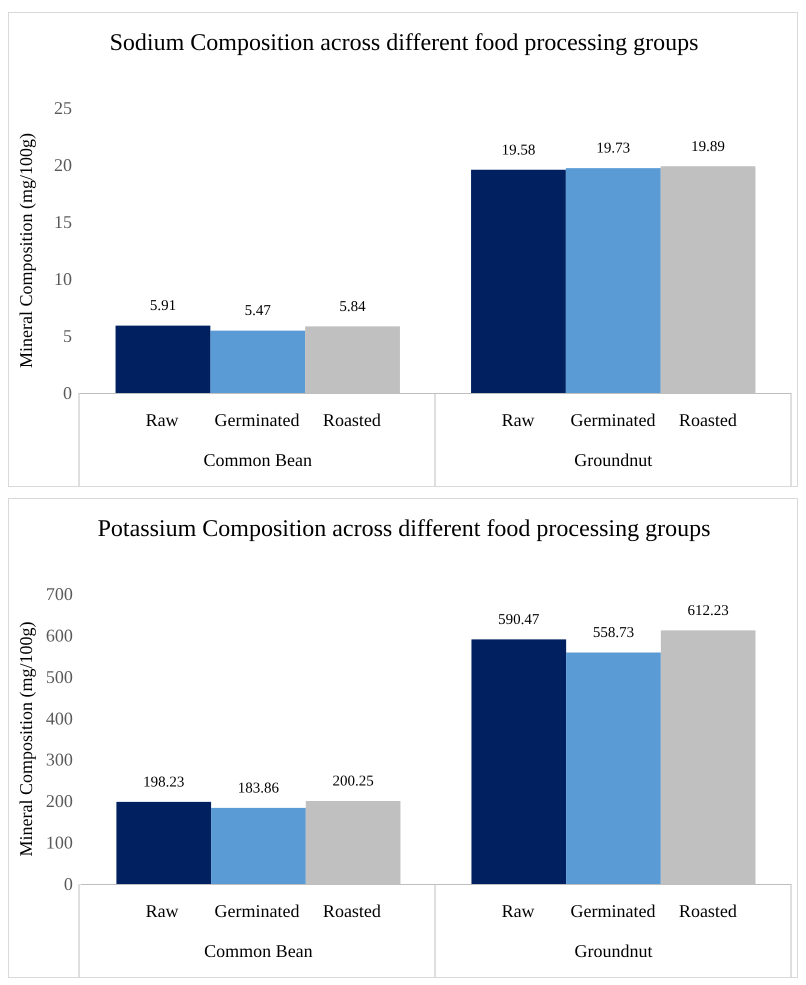 The image size is (806, 985). I want to click on y-tick-label: 15, so click(63, 222).